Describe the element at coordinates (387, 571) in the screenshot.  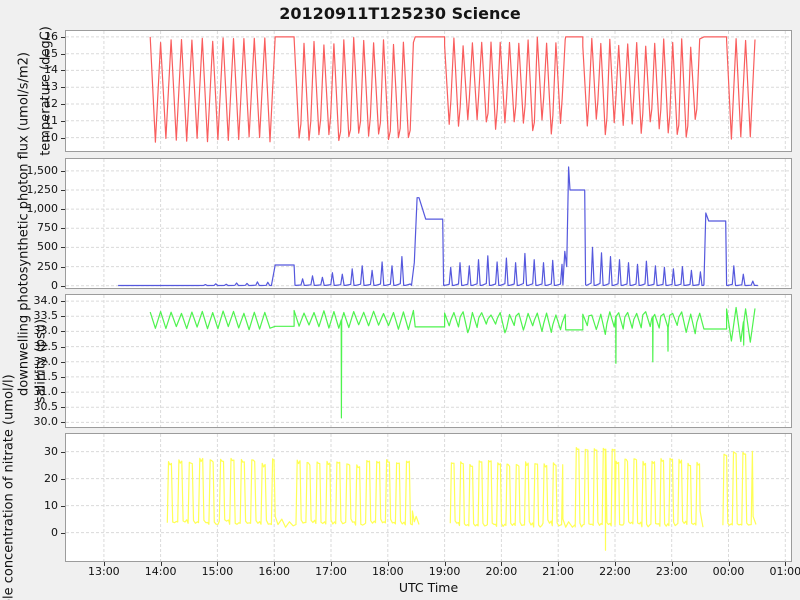
I see `x-tick-label: 18:00` at that location.